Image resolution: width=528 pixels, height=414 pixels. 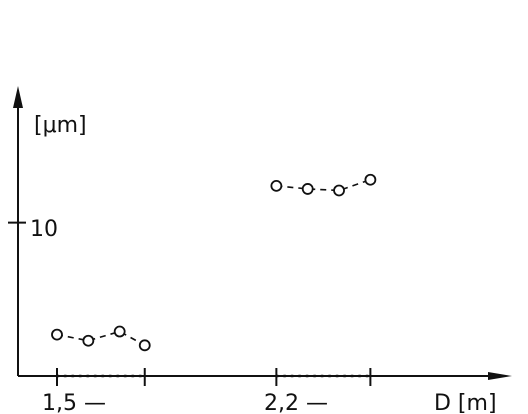 I want to click on x-label-middle: 2,2 —, so click(x=296, y=402).